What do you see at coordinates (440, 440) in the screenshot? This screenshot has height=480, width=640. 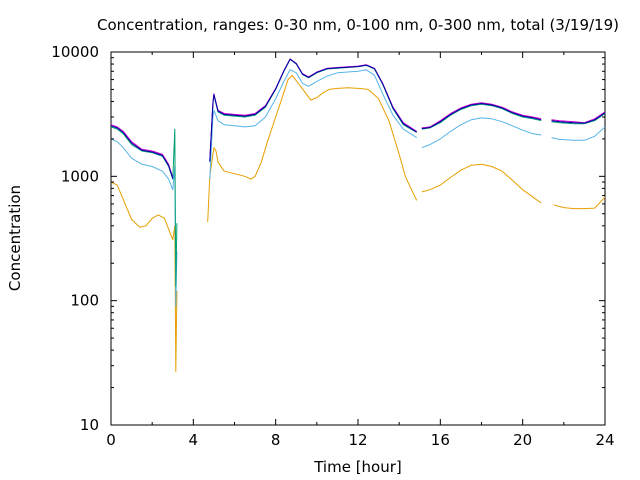 I see `x-tick-label: 16` at bounding box center [440, 440].